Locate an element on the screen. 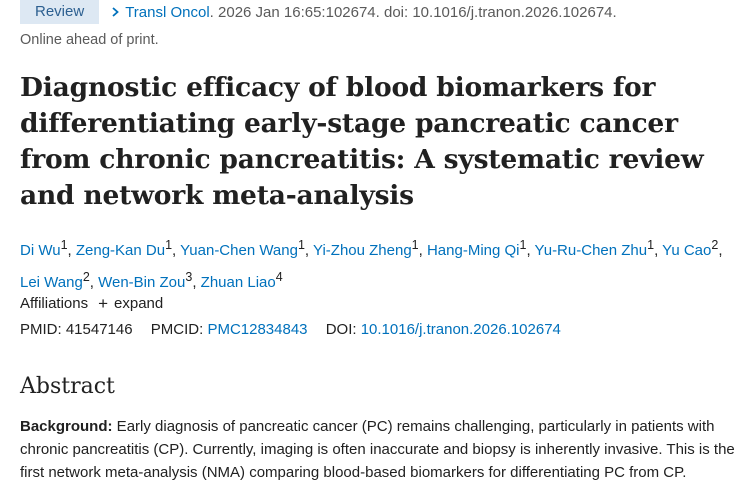 The width and height of the screenshot is (750, 500). doi-link: 10.1016/j.tranon.2026.102674 is located at coordinates (460, 329).